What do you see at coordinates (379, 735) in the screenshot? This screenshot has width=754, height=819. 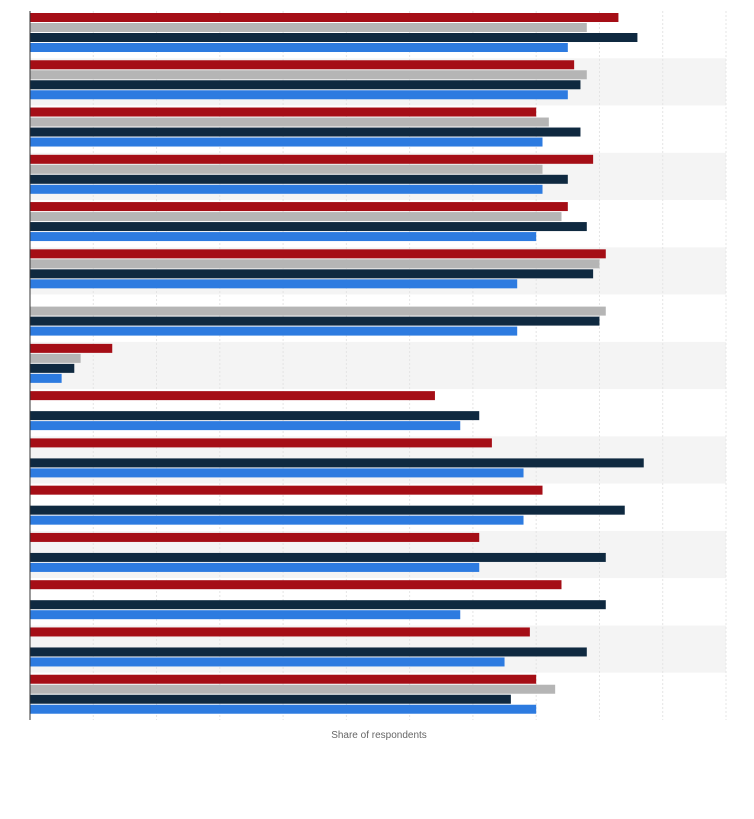 I see `x-axis-label: Share of respondents` at bounding box center [379, 735].